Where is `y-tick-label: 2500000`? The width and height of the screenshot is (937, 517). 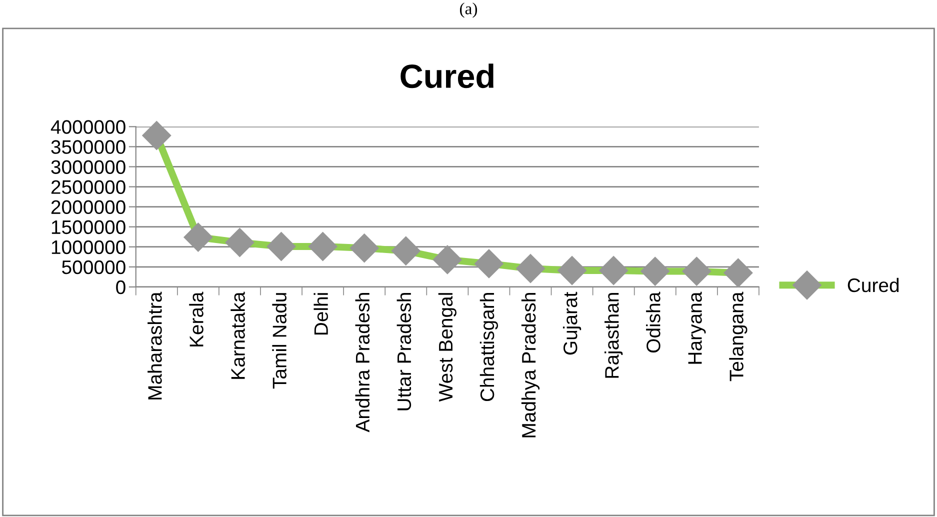 y-tick-label: 2500000 is located at coordinates (88, 187).